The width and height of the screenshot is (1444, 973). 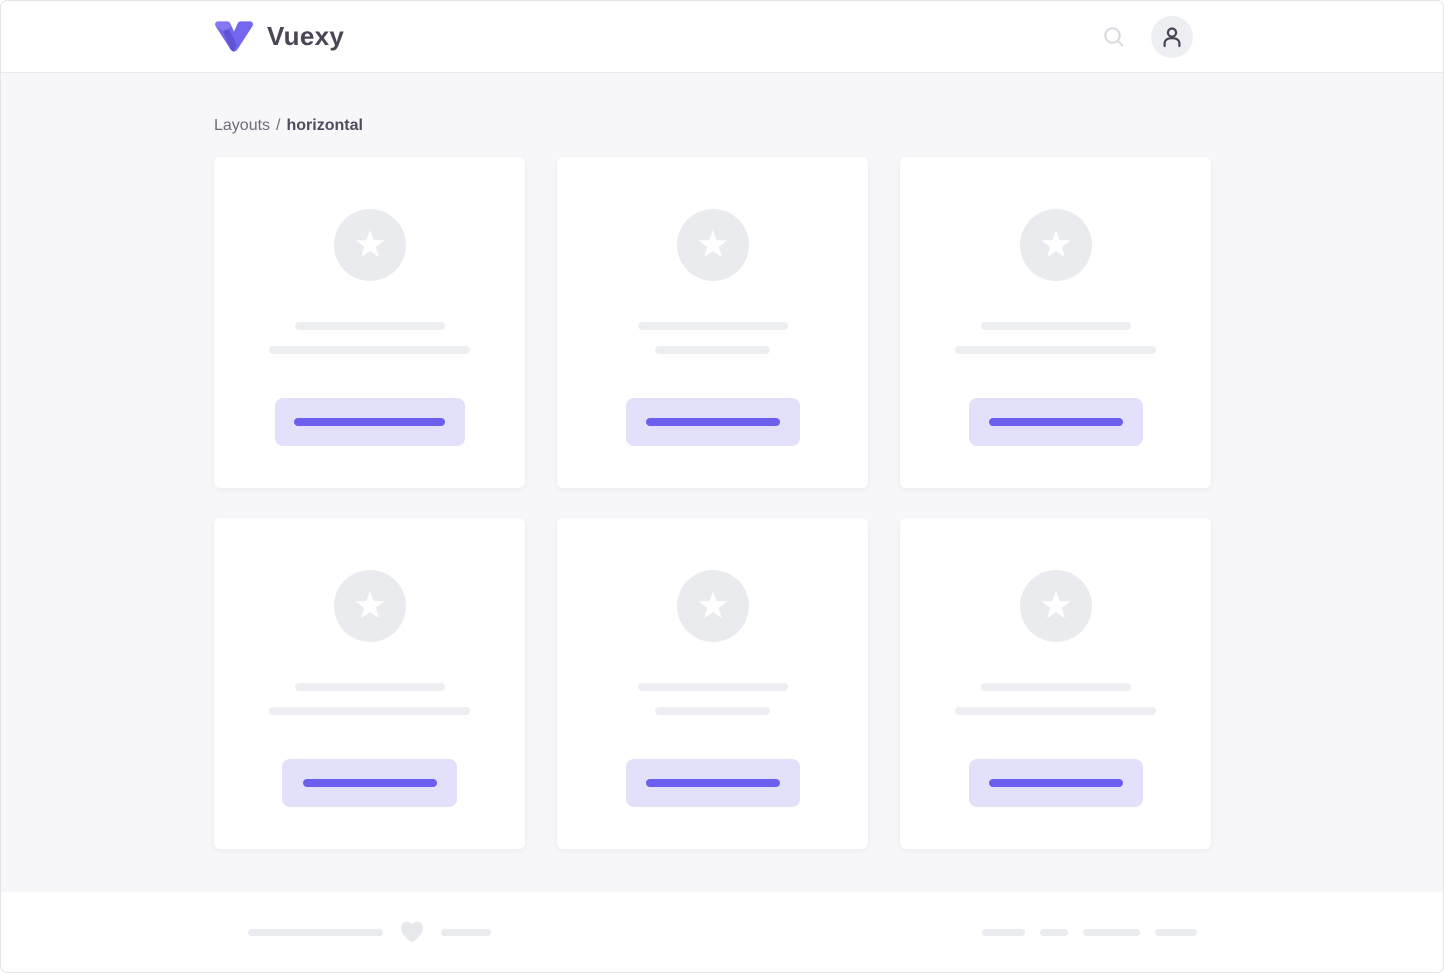 I want to click on brand-name: Vuexy, so click(x=306, y=36).